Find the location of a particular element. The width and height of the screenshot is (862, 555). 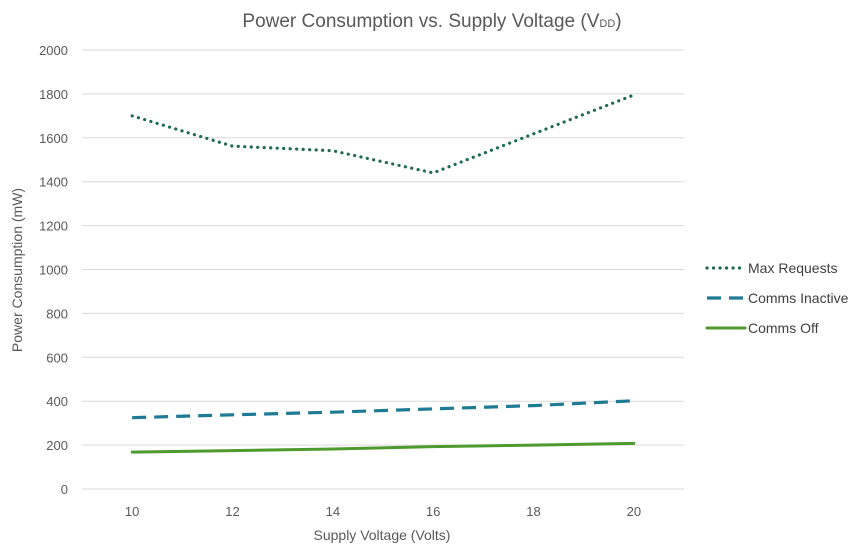

series-line-max-requests is located at coordinates (383, 134).